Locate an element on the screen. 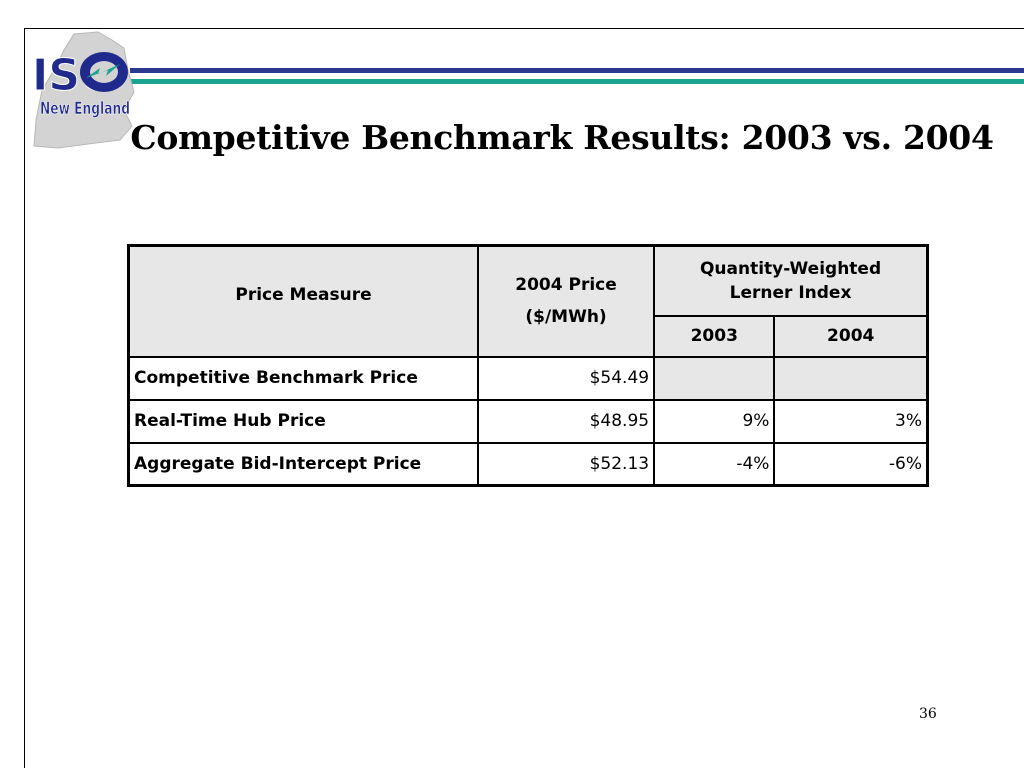 The height and width of the screenshot is (768, 1024). header-price-line2: ($/MWh) is located at coordinates (566, 317).